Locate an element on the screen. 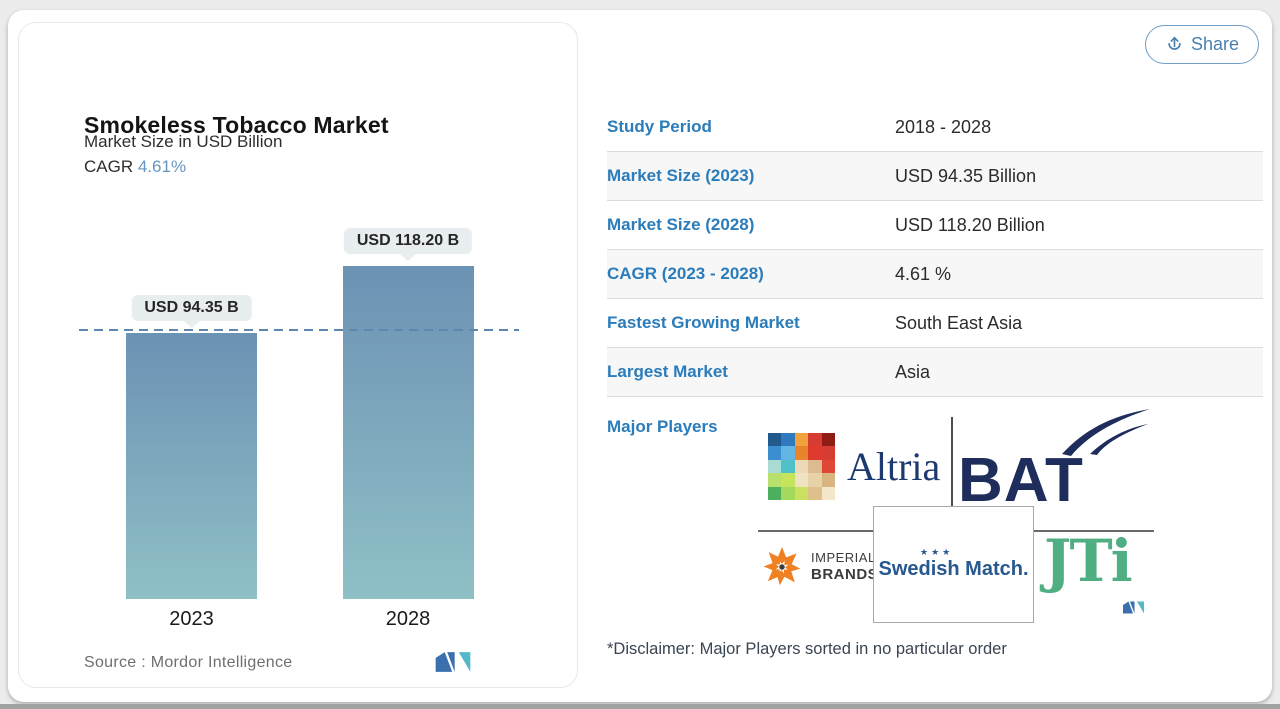  mi-watermark-icon is located at coordinates (1133, 607).